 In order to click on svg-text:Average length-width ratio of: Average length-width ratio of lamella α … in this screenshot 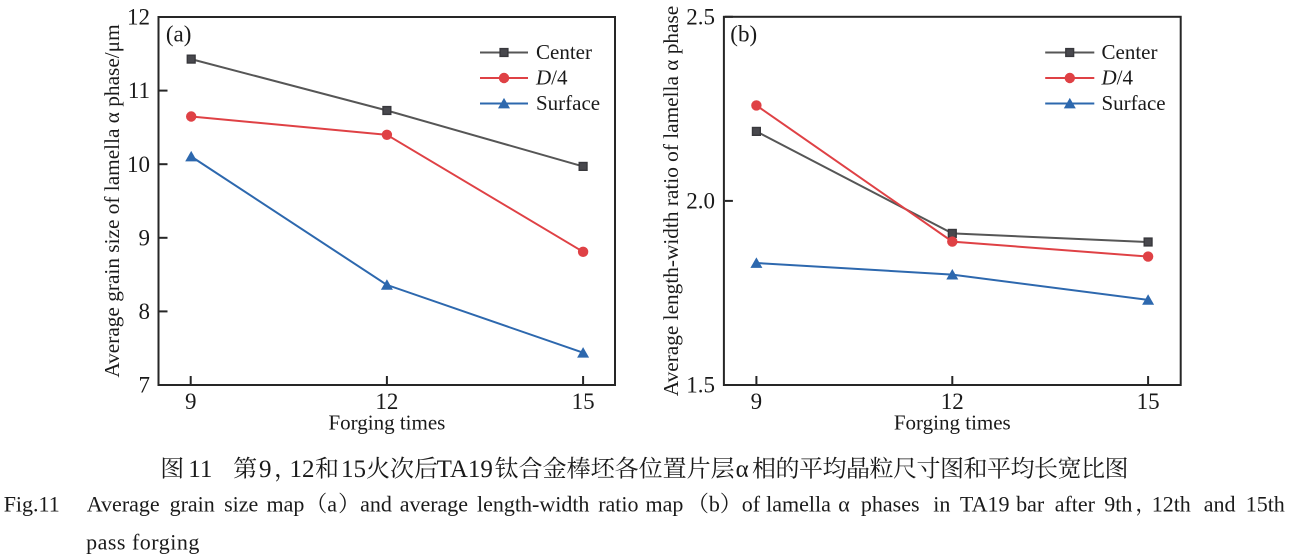, I will do `click(671, 201)`.